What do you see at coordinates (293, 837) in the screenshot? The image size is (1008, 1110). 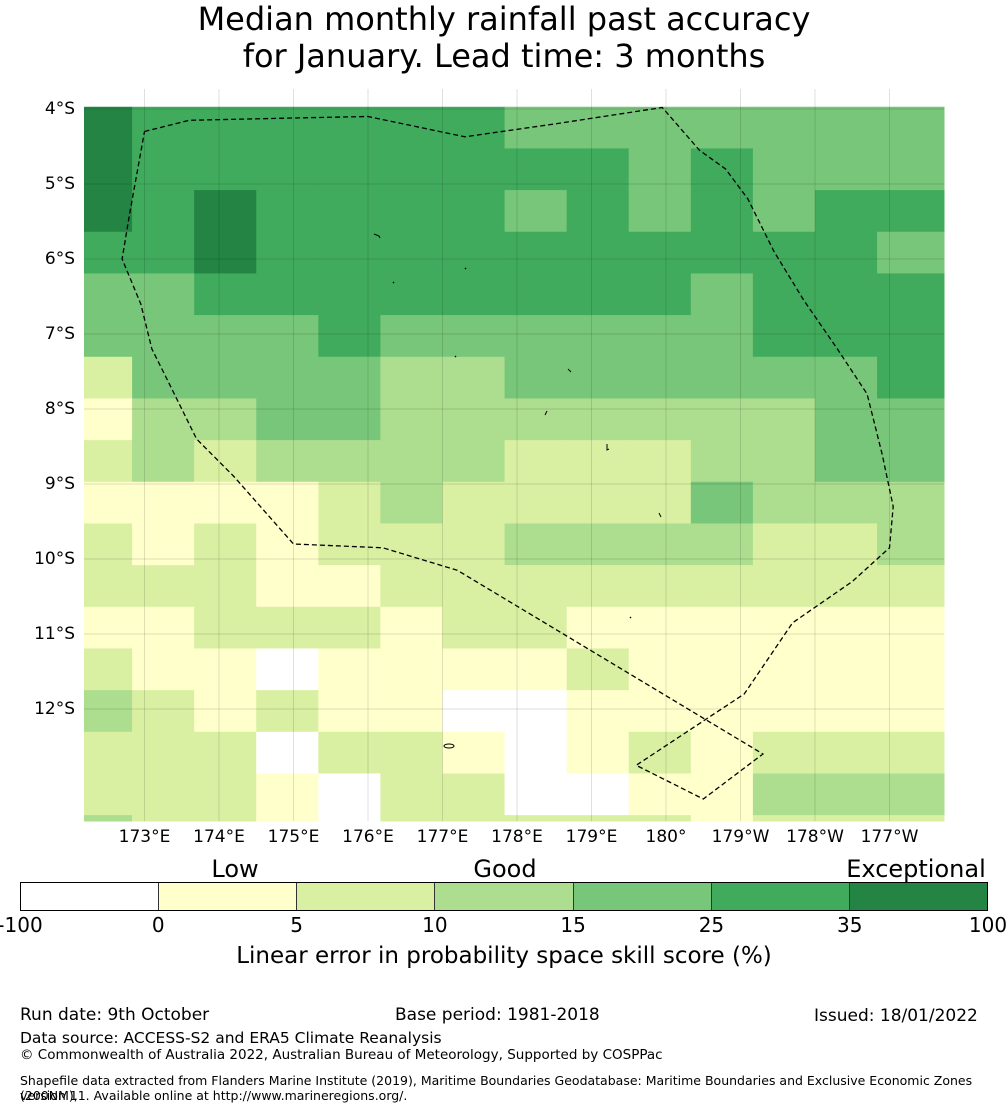 I see `longitude-label: 175°E` at bounding box center [293, 837].